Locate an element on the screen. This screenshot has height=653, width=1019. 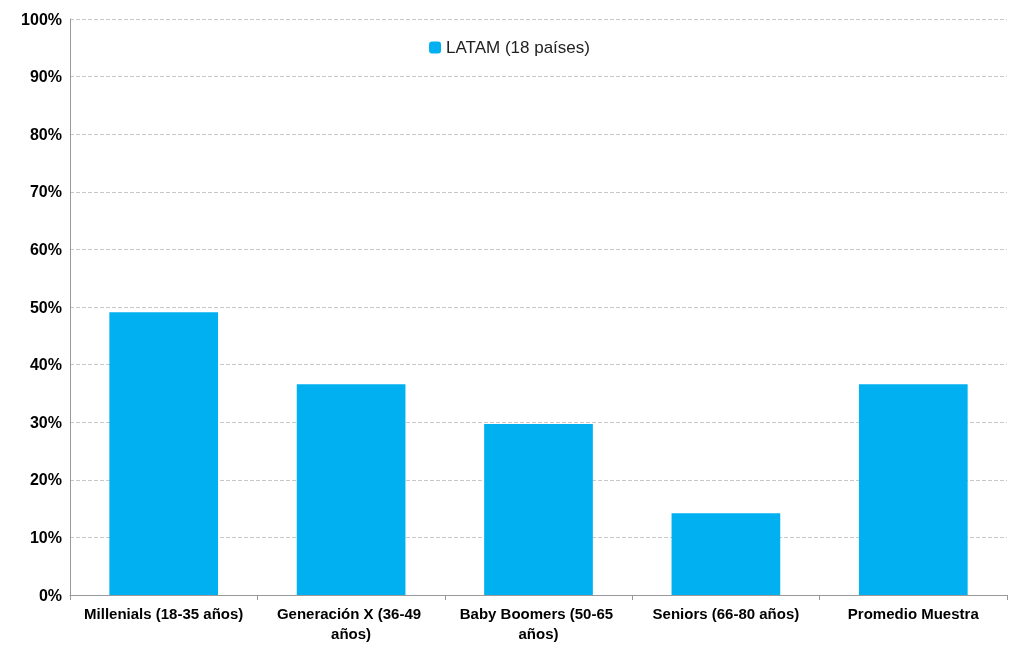
x-tick-label: Millenials (18-35 años) is located at coordinates (164, 613).